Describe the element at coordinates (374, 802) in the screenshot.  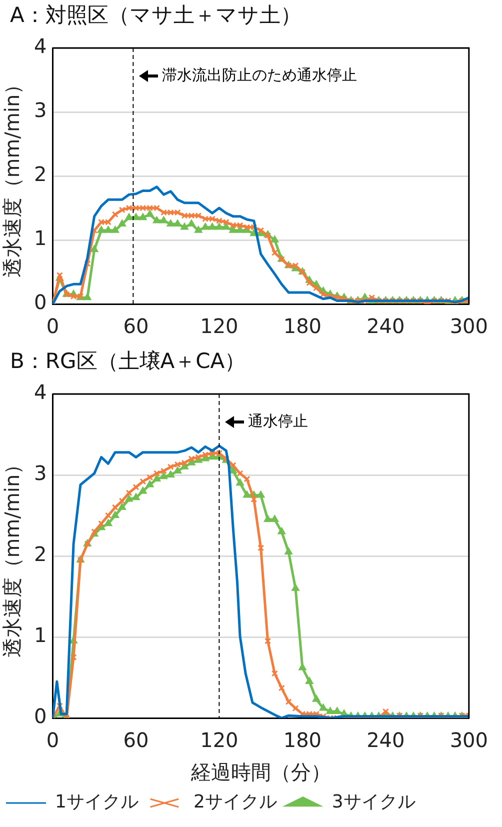
I see `legend-label: 3サイクル` at that location.